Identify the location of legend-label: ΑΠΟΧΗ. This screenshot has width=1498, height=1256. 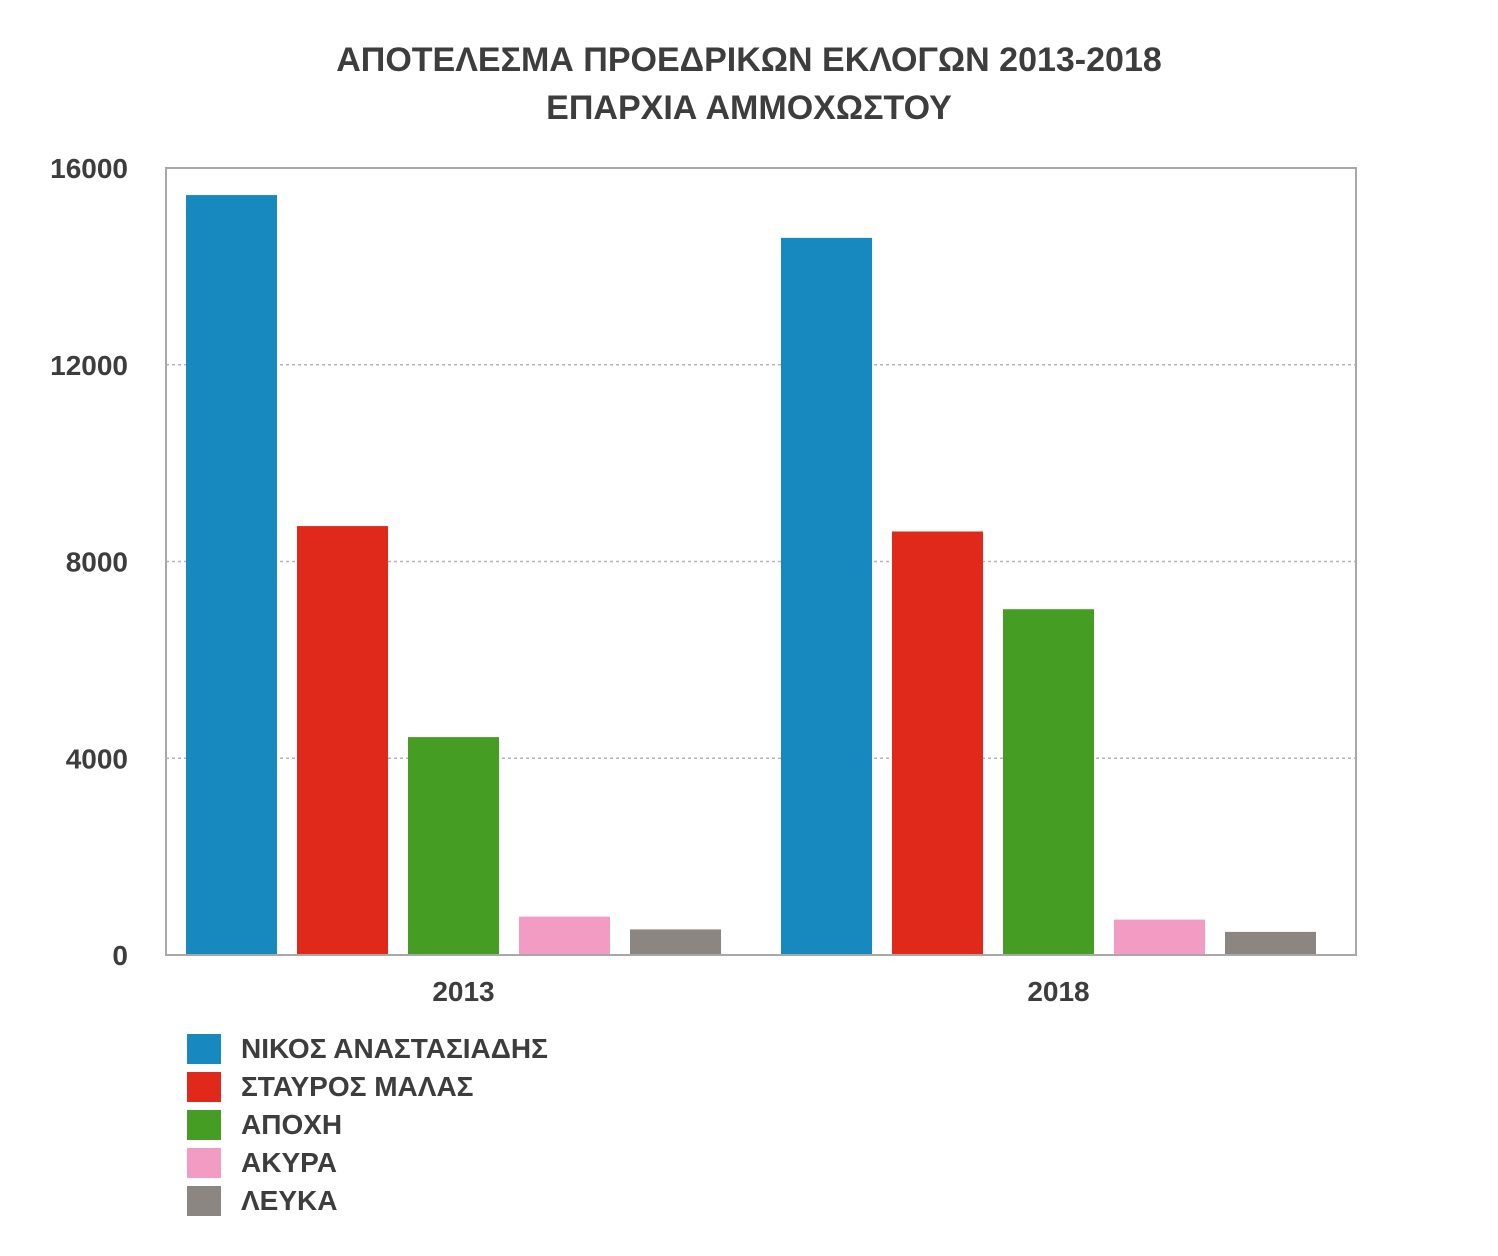
(292, 1124).